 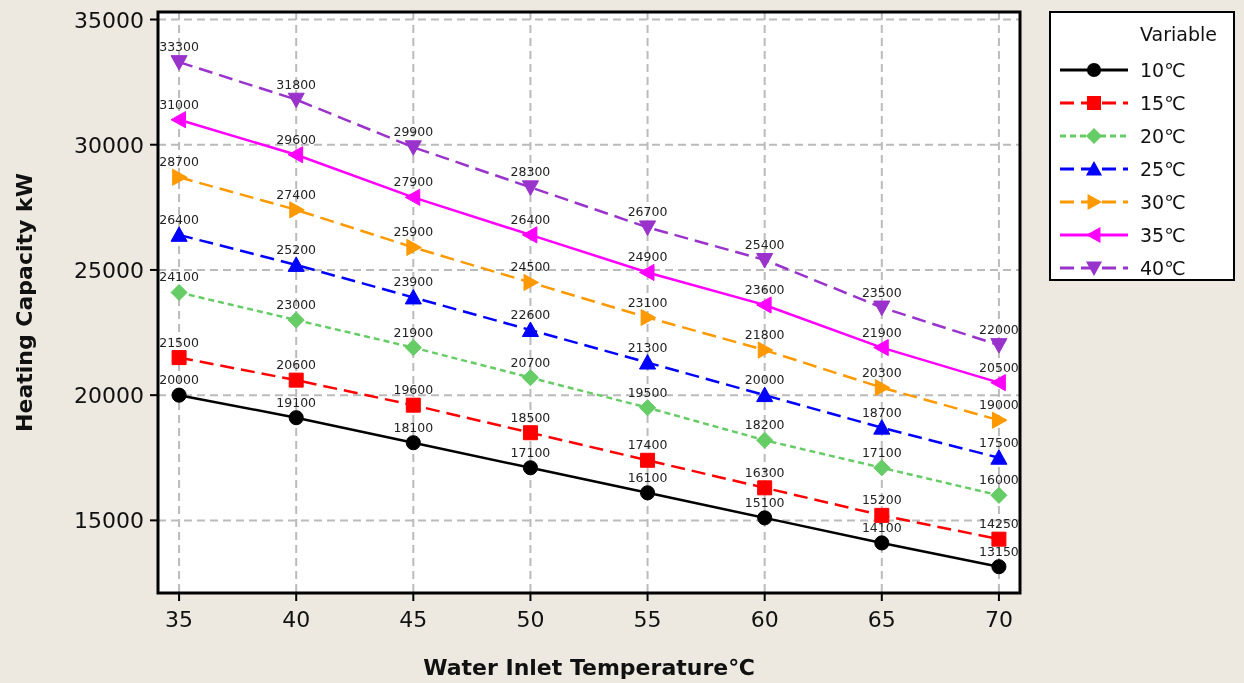 I want to click on data-label: 29900, so click(x=413, y=132).